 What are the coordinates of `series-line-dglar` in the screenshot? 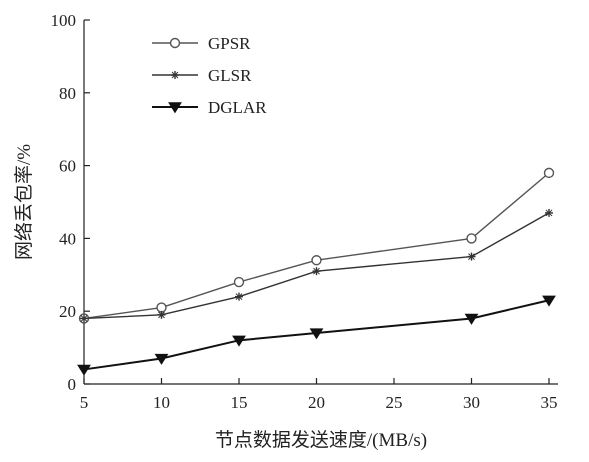 It's located at (316, 335).